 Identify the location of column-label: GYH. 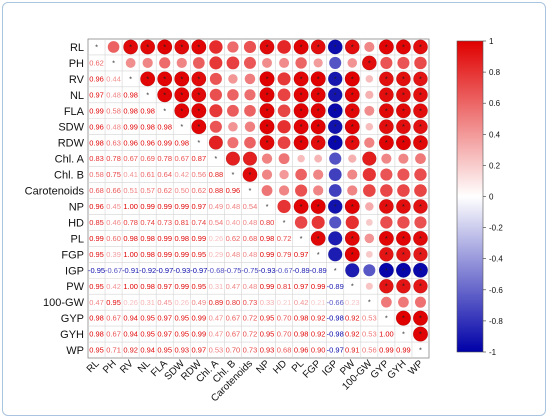
(396, 369).